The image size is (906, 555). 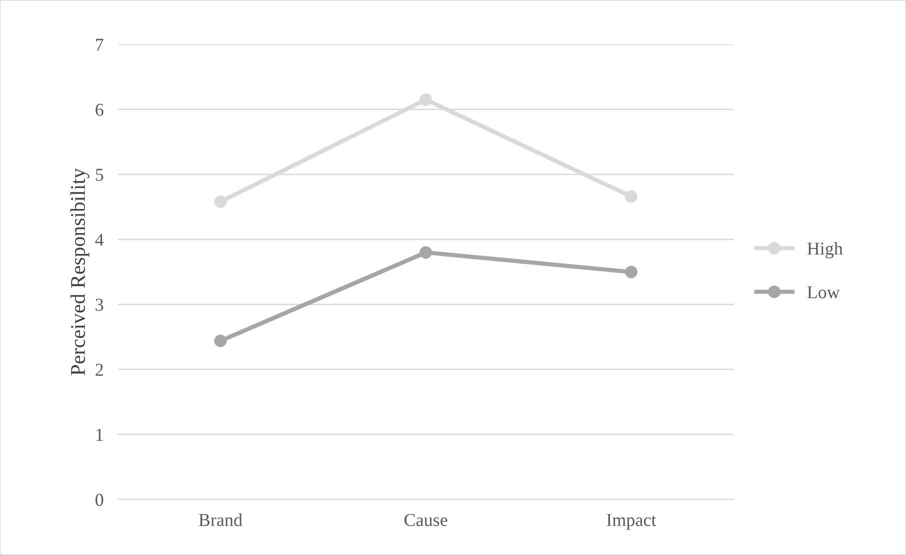 I want to click on legend-label: High, so click(x=825, y=250).